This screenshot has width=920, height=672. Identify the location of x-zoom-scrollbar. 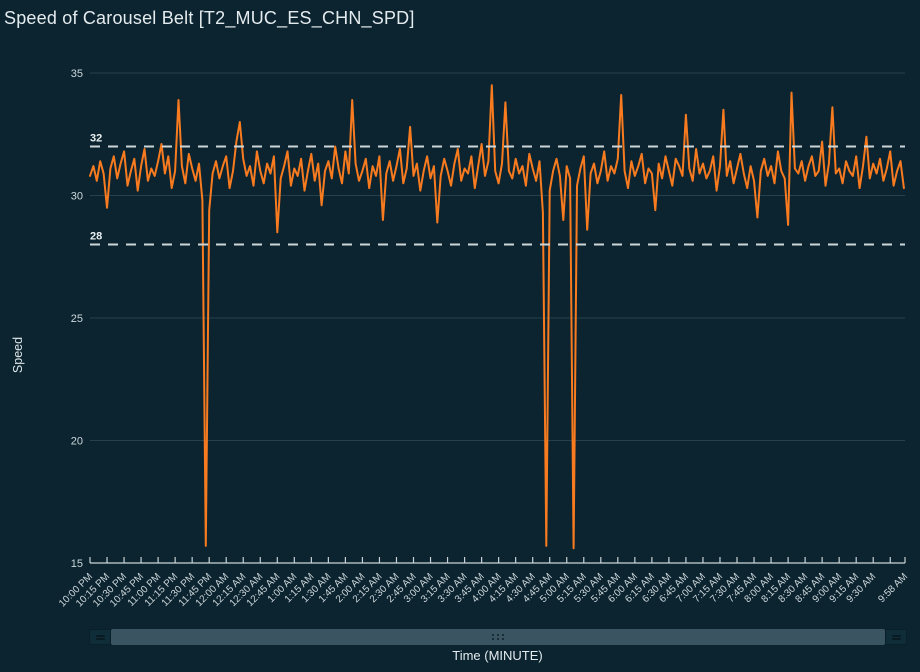
(498, 637).